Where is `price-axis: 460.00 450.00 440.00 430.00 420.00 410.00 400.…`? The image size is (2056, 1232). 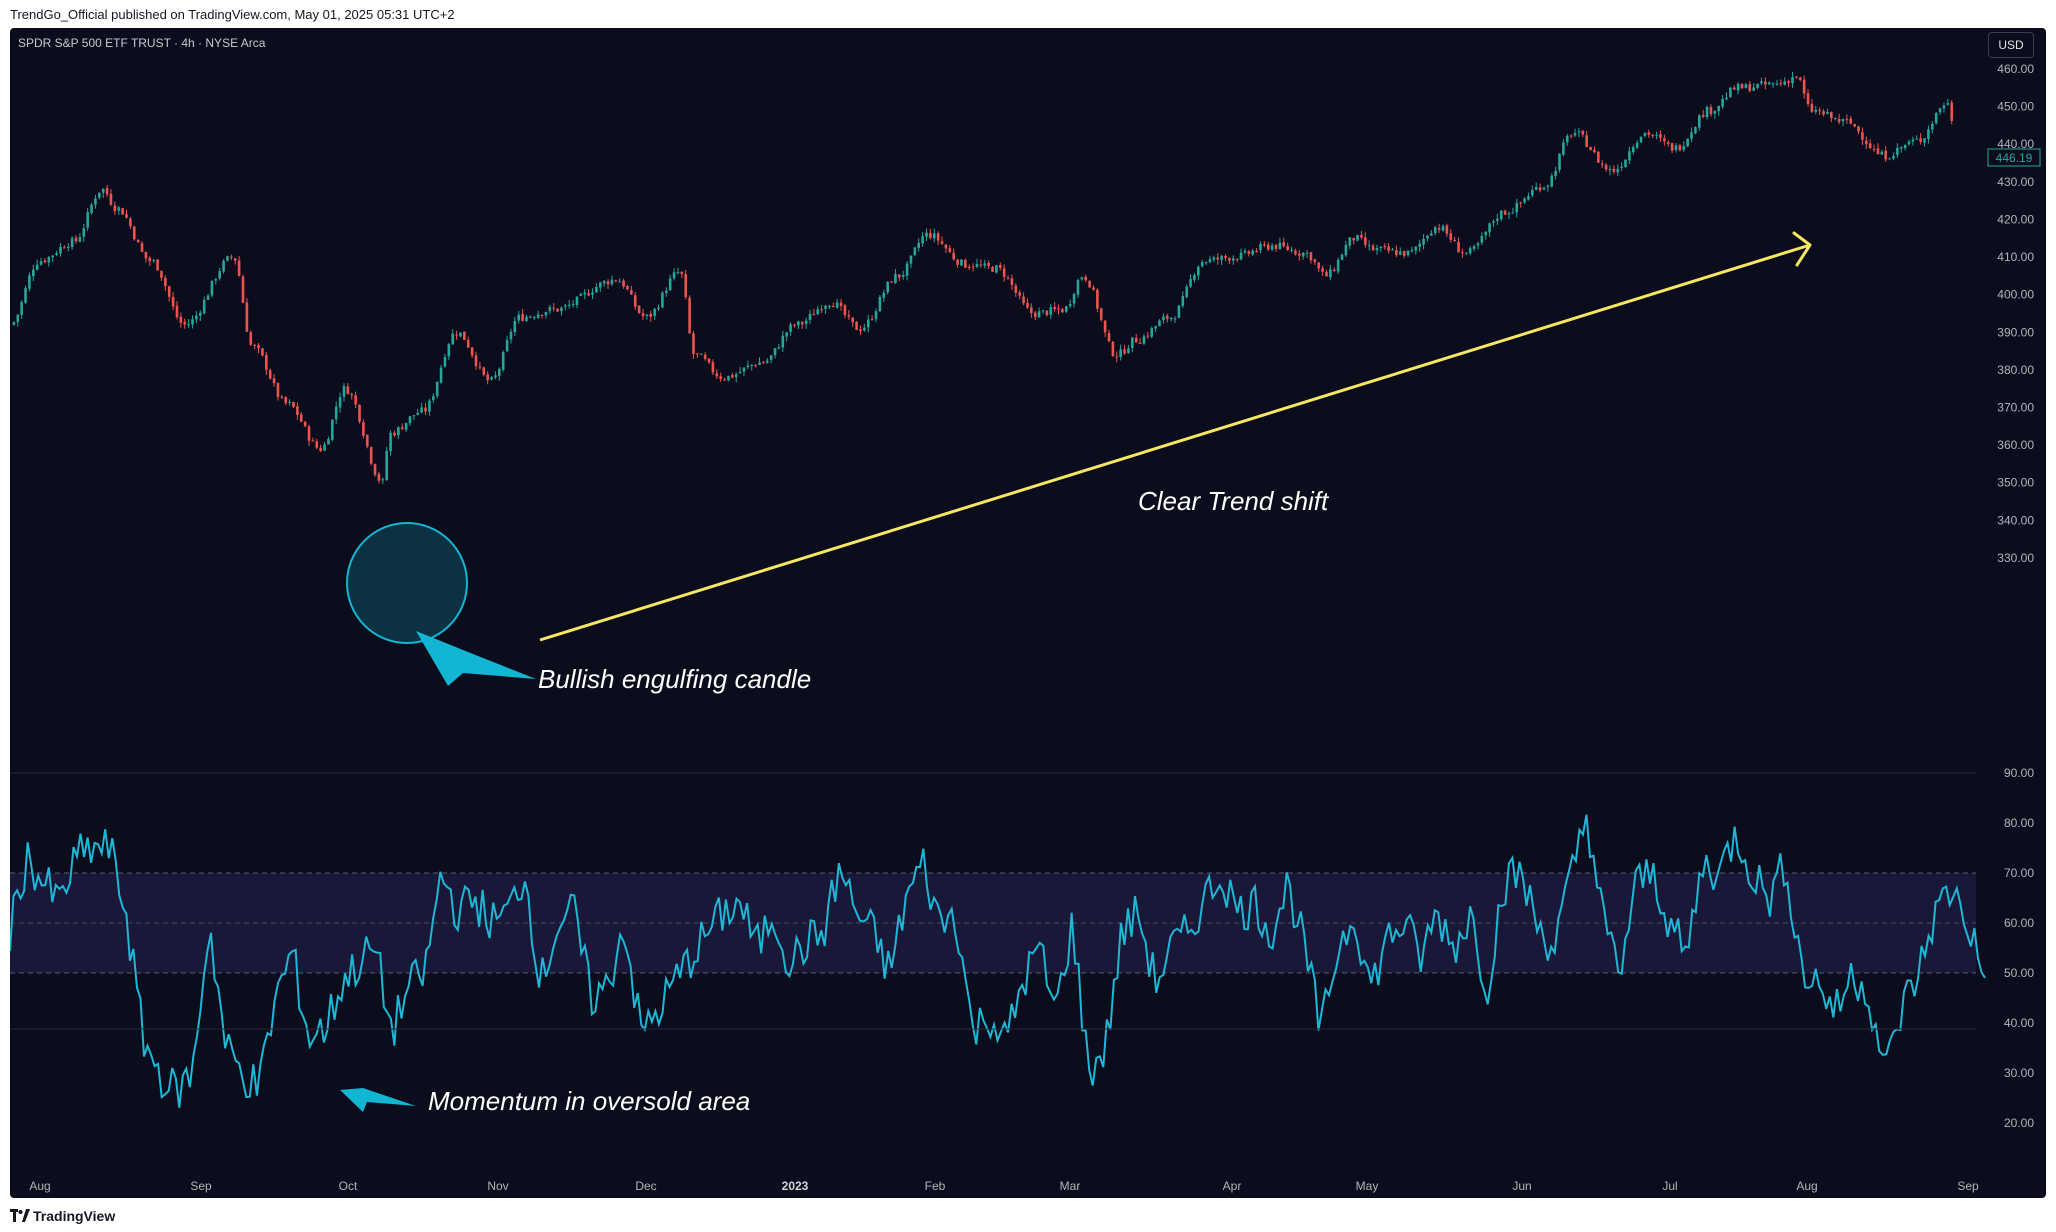 price-axis: 460.00 450.00 440.00 430.00 420.00 410.00 400.… is located at coordinates (2015, 313).